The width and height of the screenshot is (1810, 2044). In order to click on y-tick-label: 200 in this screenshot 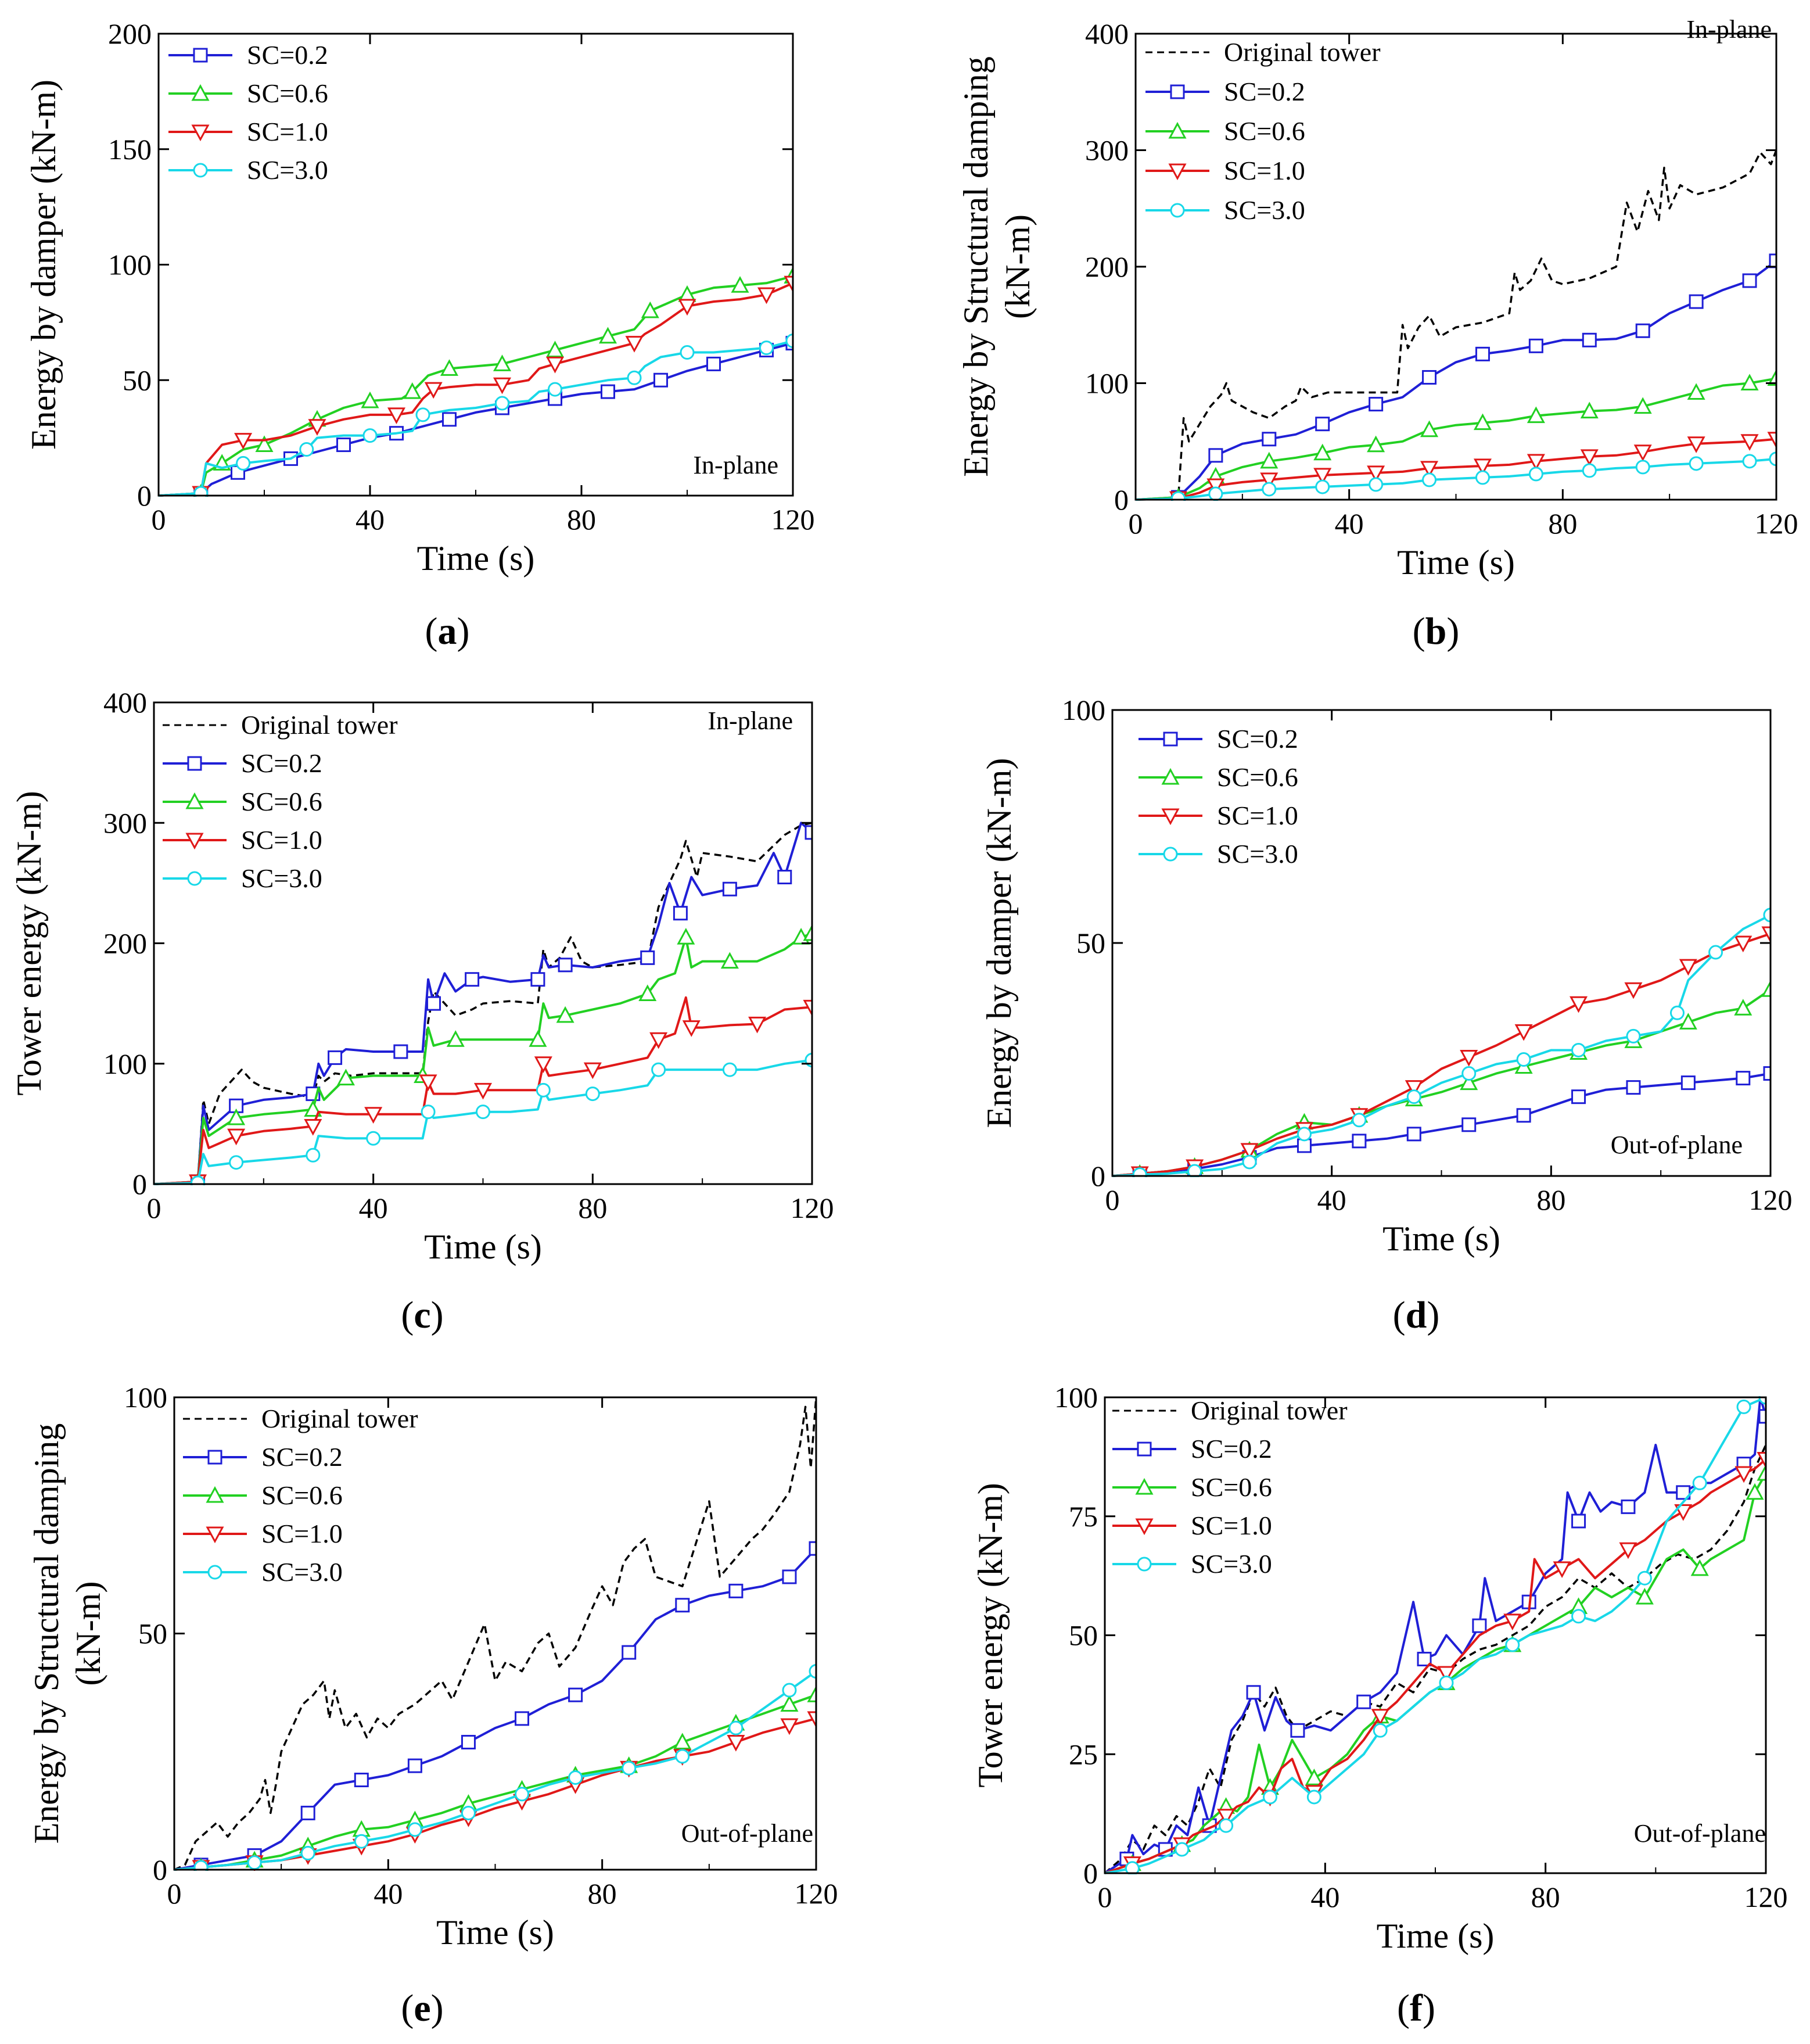, I will do `click(130, 33)`.